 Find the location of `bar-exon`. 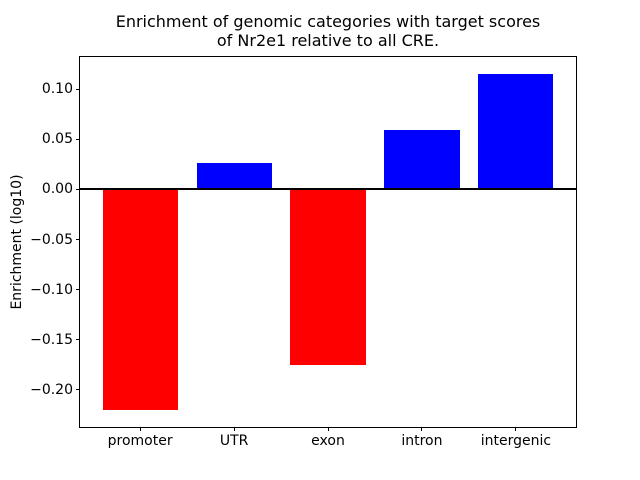

bar-exon is located at coordinates (328, 277).